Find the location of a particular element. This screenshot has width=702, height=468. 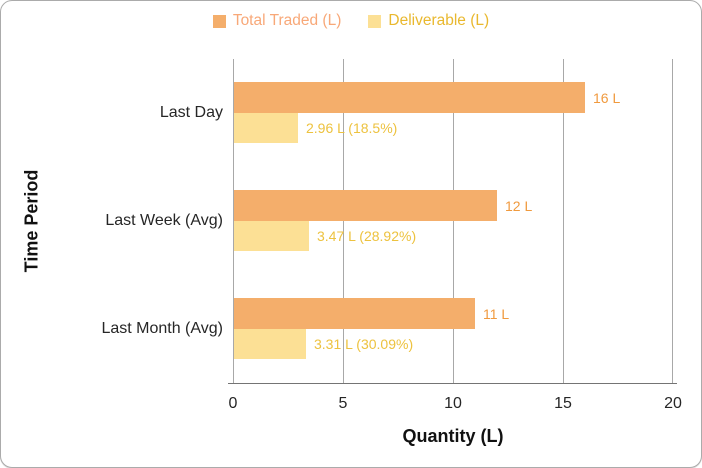

bar-data-label: 16 L is located at coordinates (607, 97).